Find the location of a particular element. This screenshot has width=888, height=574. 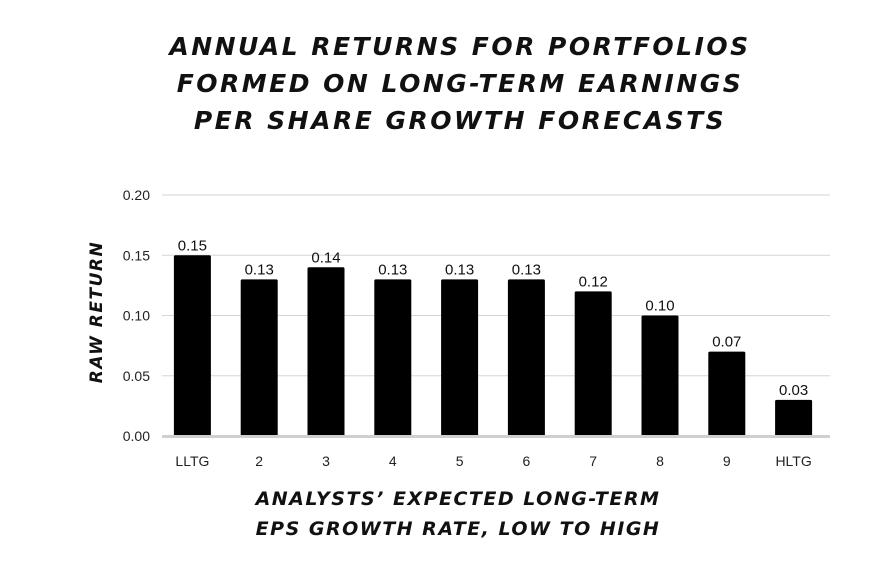

chart-title-line: PER SHARE GROWTH FORECASTS is located at coordinates (460, 120).